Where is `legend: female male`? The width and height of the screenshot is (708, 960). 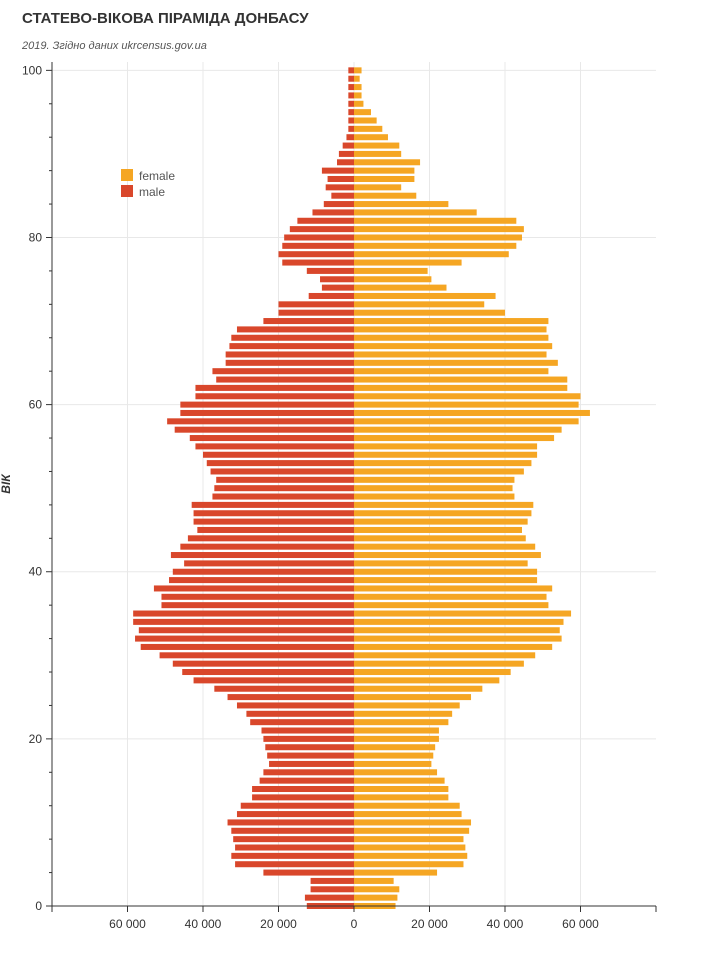
legend: female male is located at coordinates (148, 184).